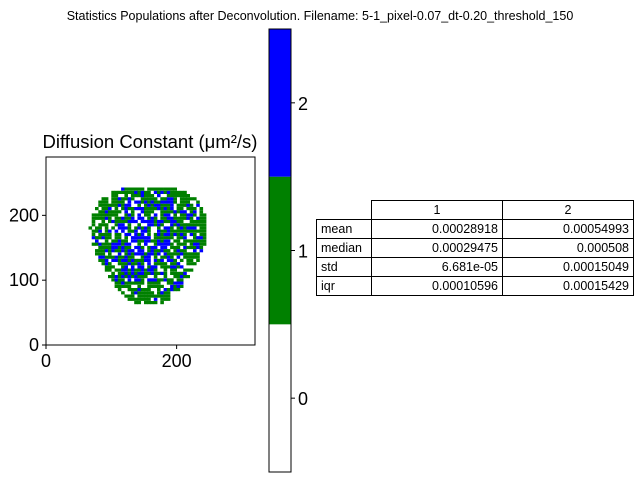 The width and height of the screenshot is (640, 480). What do you see at coordinates (27, 280) in the screenshot?
I see `heatmap-y-ticks: 0 100 200` at bounding box center [27, 280].